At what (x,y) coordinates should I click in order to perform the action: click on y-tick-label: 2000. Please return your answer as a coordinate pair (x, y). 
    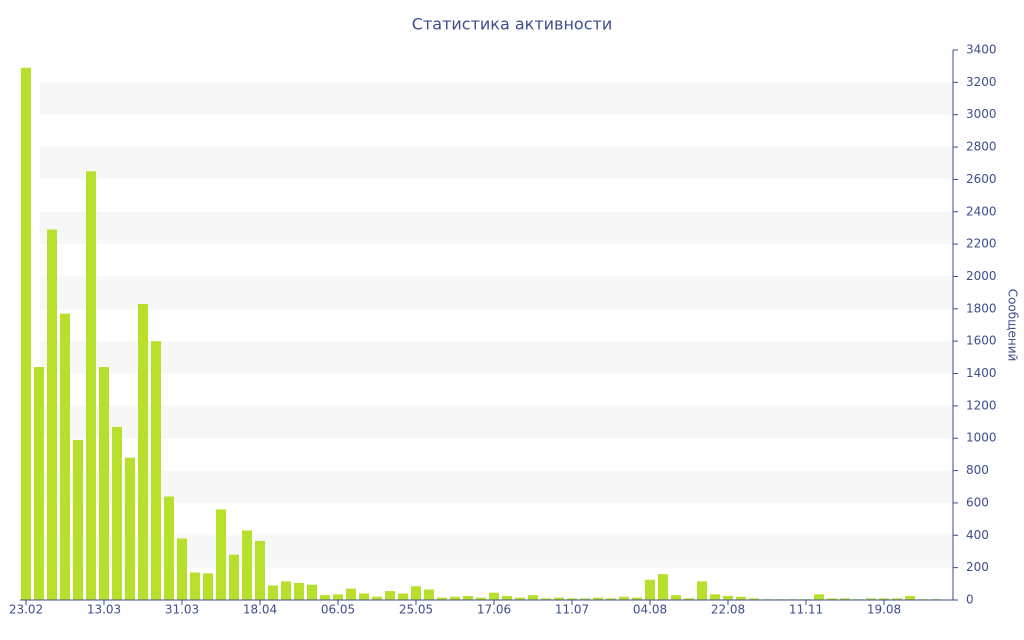
    Looking at the image, I should click on (981, 276).